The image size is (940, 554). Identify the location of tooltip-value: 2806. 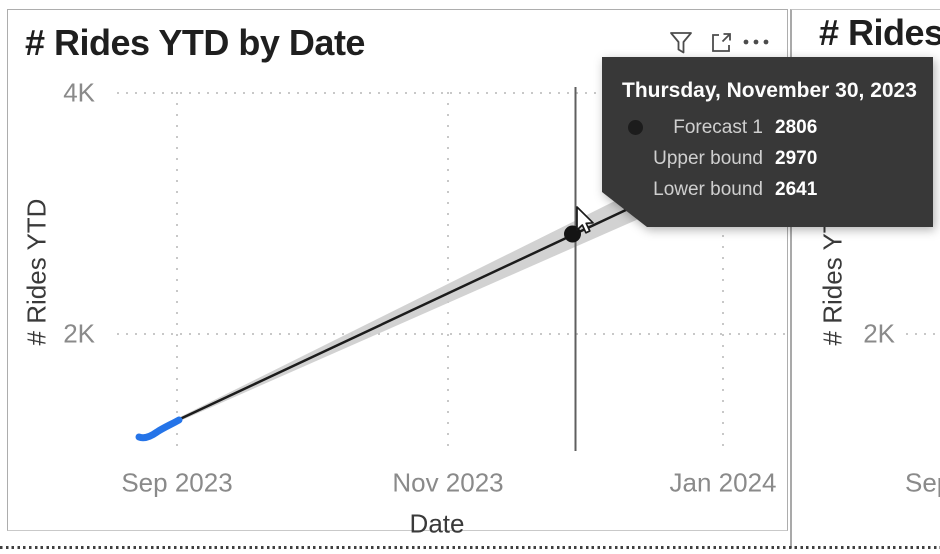
(796, 127).